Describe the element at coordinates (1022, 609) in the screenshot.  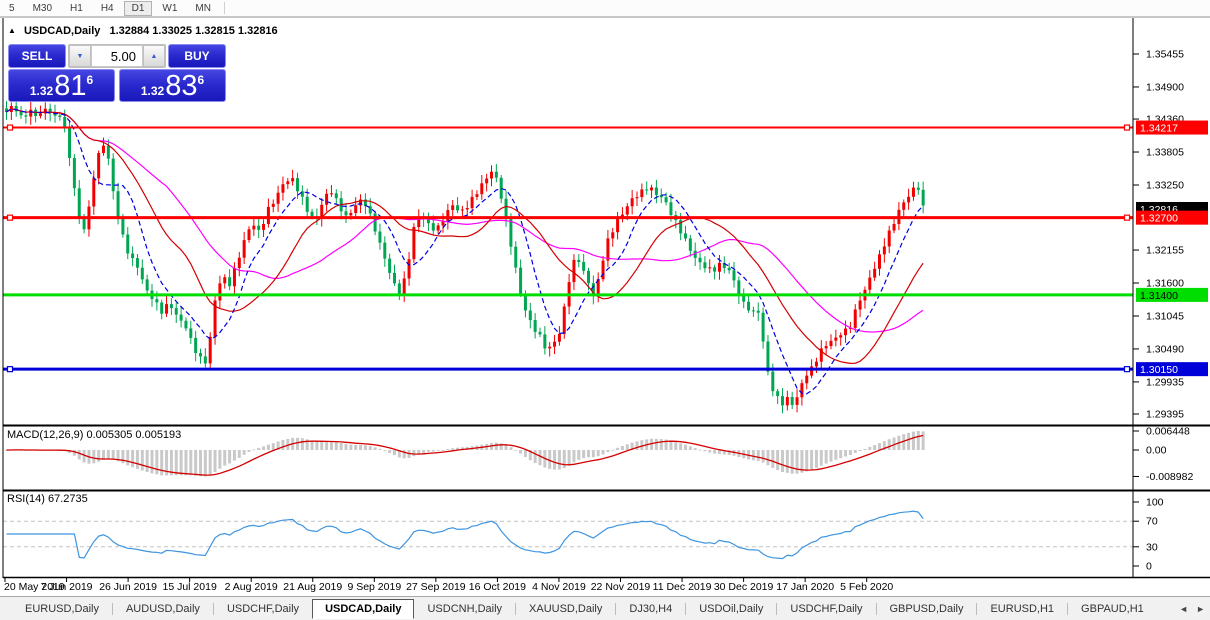
I see `chart-tab-eurusd-h1: EURUSD,H1` at that location.